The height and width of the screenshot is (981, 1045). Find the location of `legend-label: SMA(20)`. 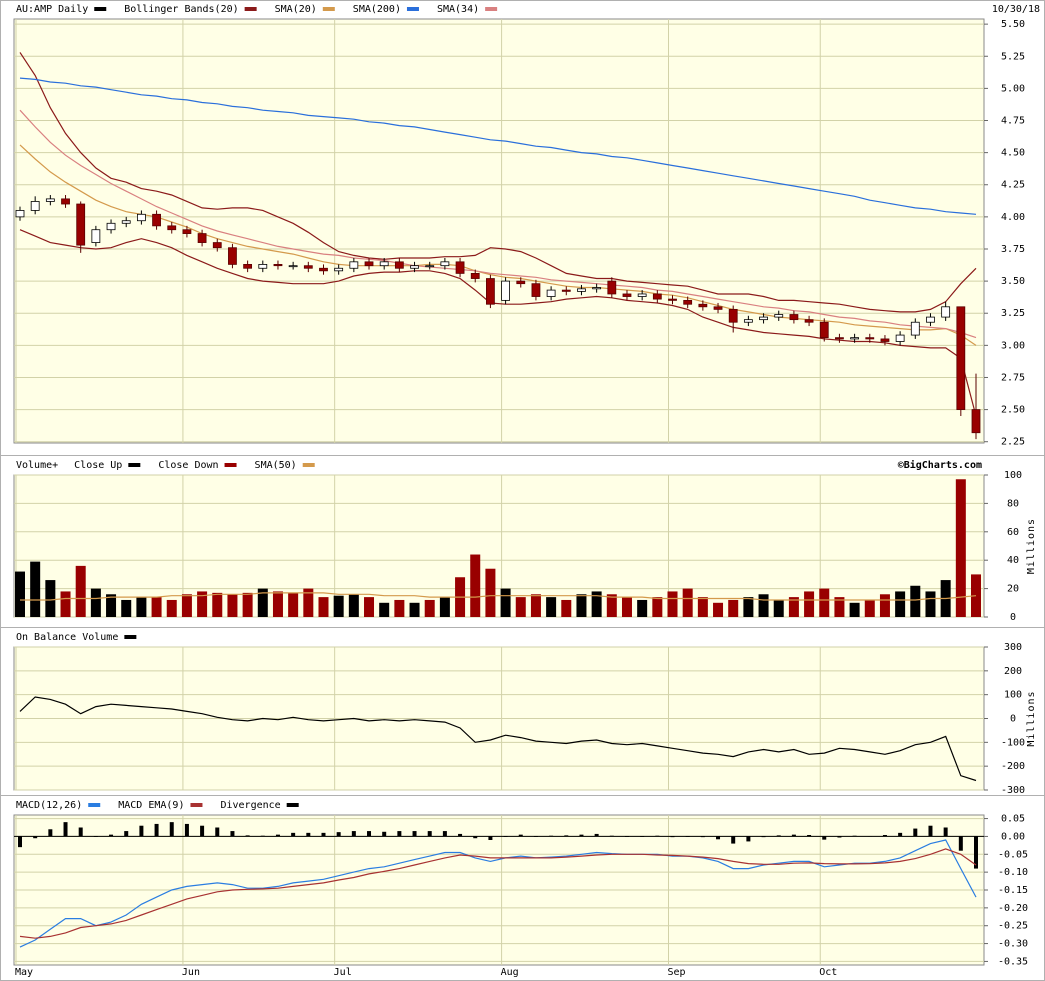

legend-label: SMA(20) is located at coordinates (296, 9).